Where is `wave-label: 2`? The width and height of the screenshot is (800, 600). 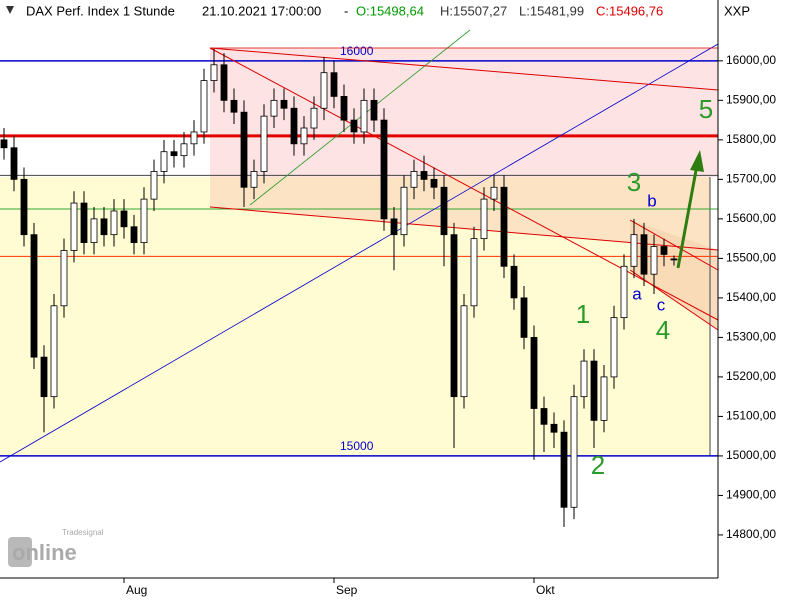 wave-label: 2 is located at coordinates (598, 465).